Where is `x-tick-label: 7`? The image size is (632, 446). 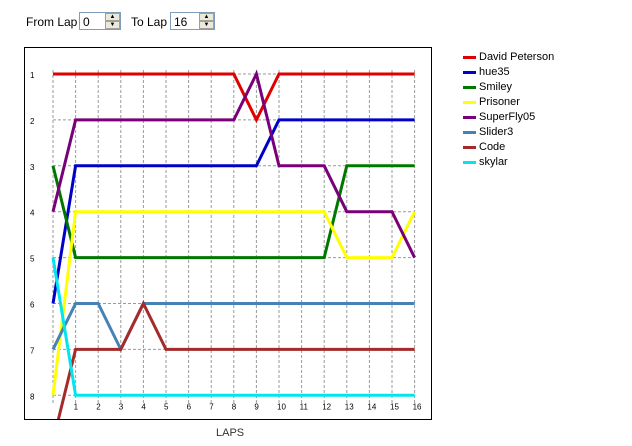
x-tick-label: 7 is located at coordinates (211, 406).